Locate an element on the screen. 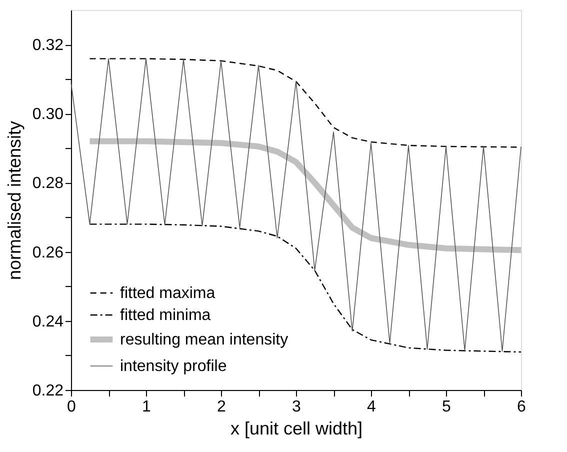 The width and height of the screenshot is (567, 452). legend-label: fitted maxima is located at coordinates (168, 293).